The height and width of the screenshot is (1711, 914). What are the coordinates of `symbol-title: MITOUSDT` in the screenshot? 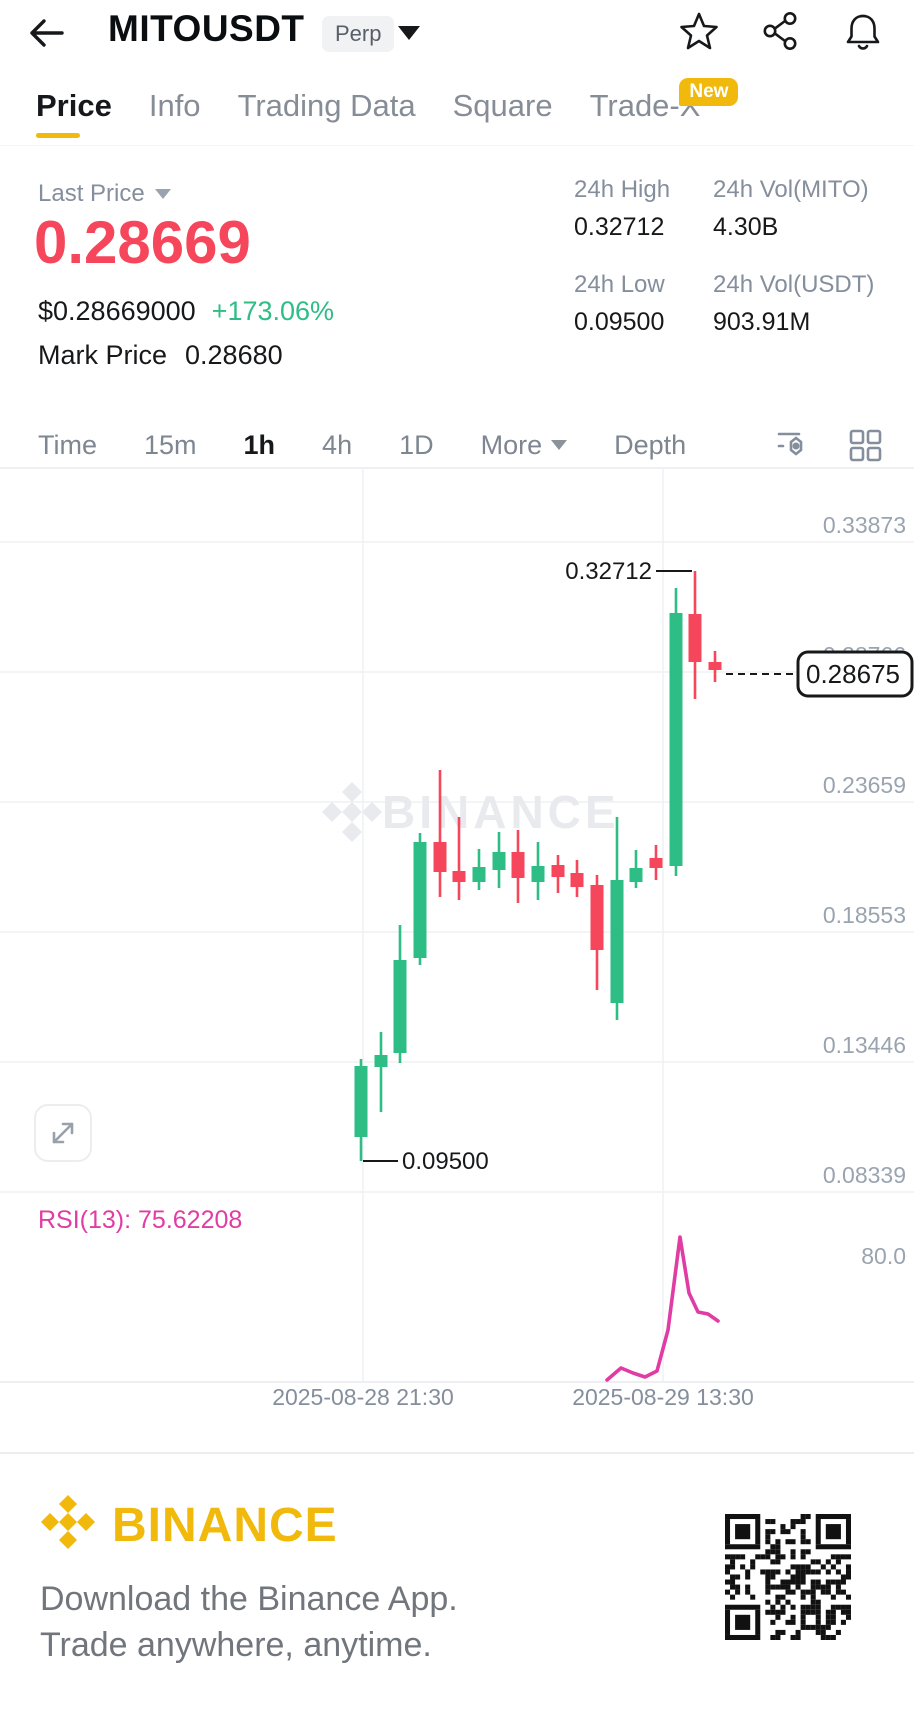 It's located at (206, 28).